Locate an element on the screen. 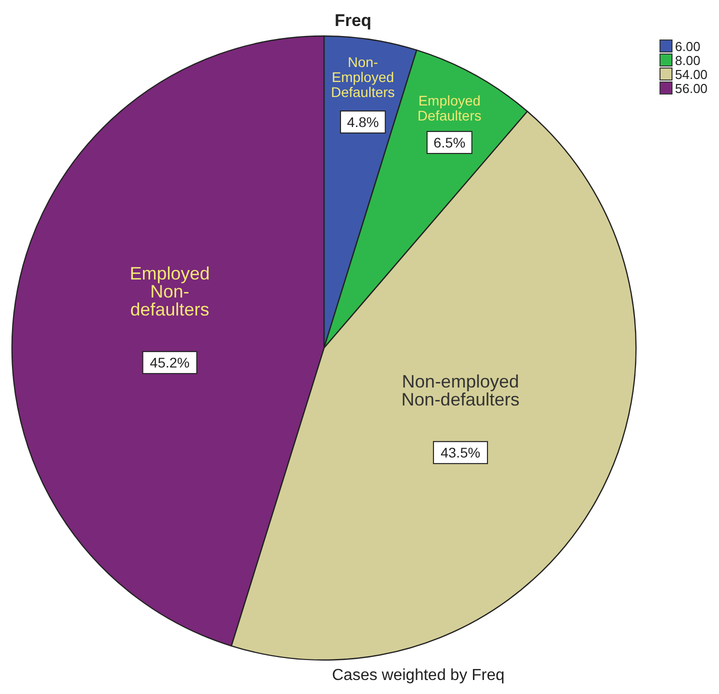 This screenshot has width=719, height=694. data-label: 45.2% is located at coordinates (170, 362).